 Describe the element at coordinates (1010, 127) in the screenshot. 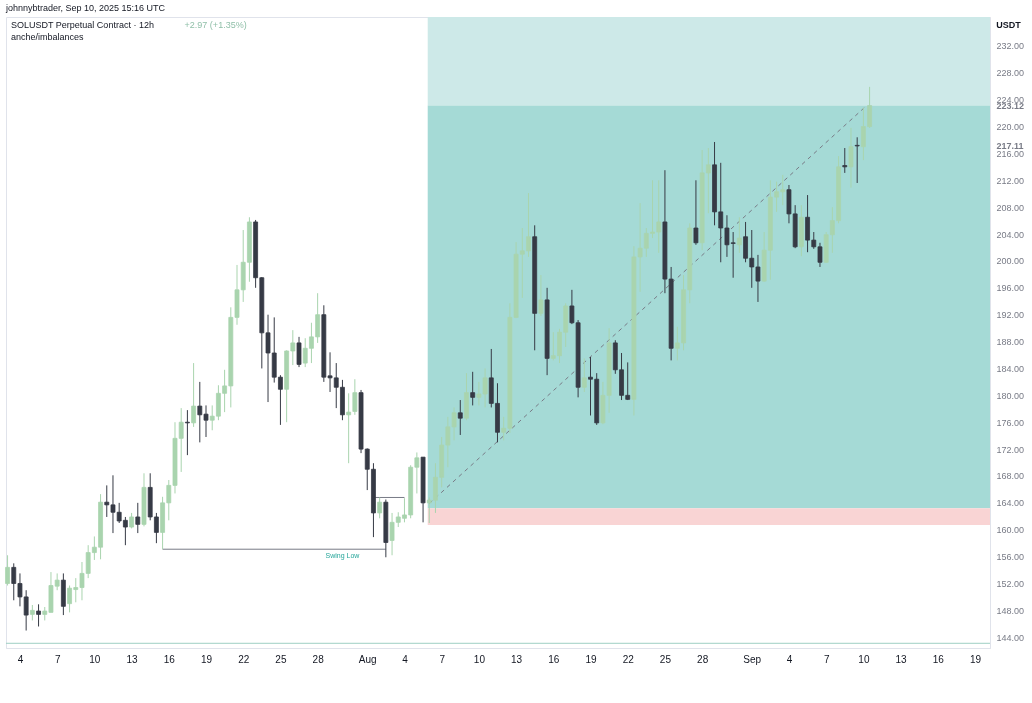

I see `y-tick-label: 220.00` at that location.